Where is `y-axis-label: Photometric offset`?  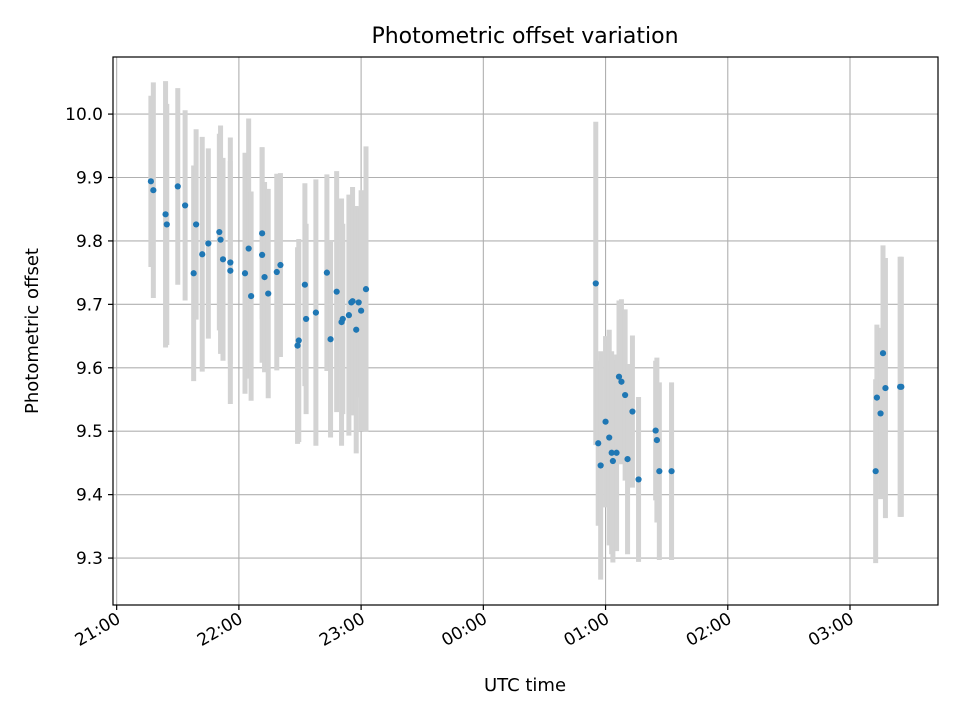 y-axis-label: Photometric offset is located at coordinates (32, 331).